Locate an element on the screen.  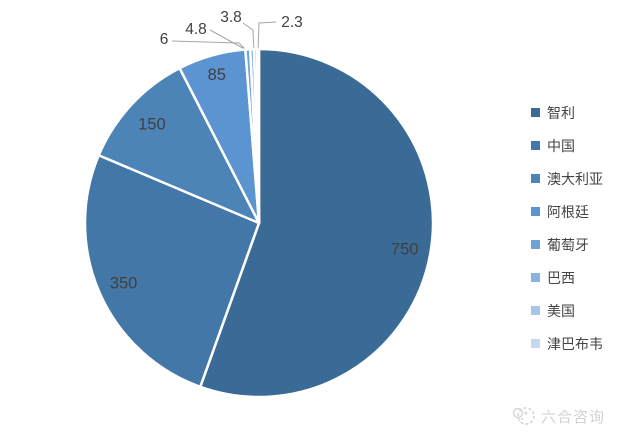
liuhe-logo-icon is located at coordinates (523, 416).